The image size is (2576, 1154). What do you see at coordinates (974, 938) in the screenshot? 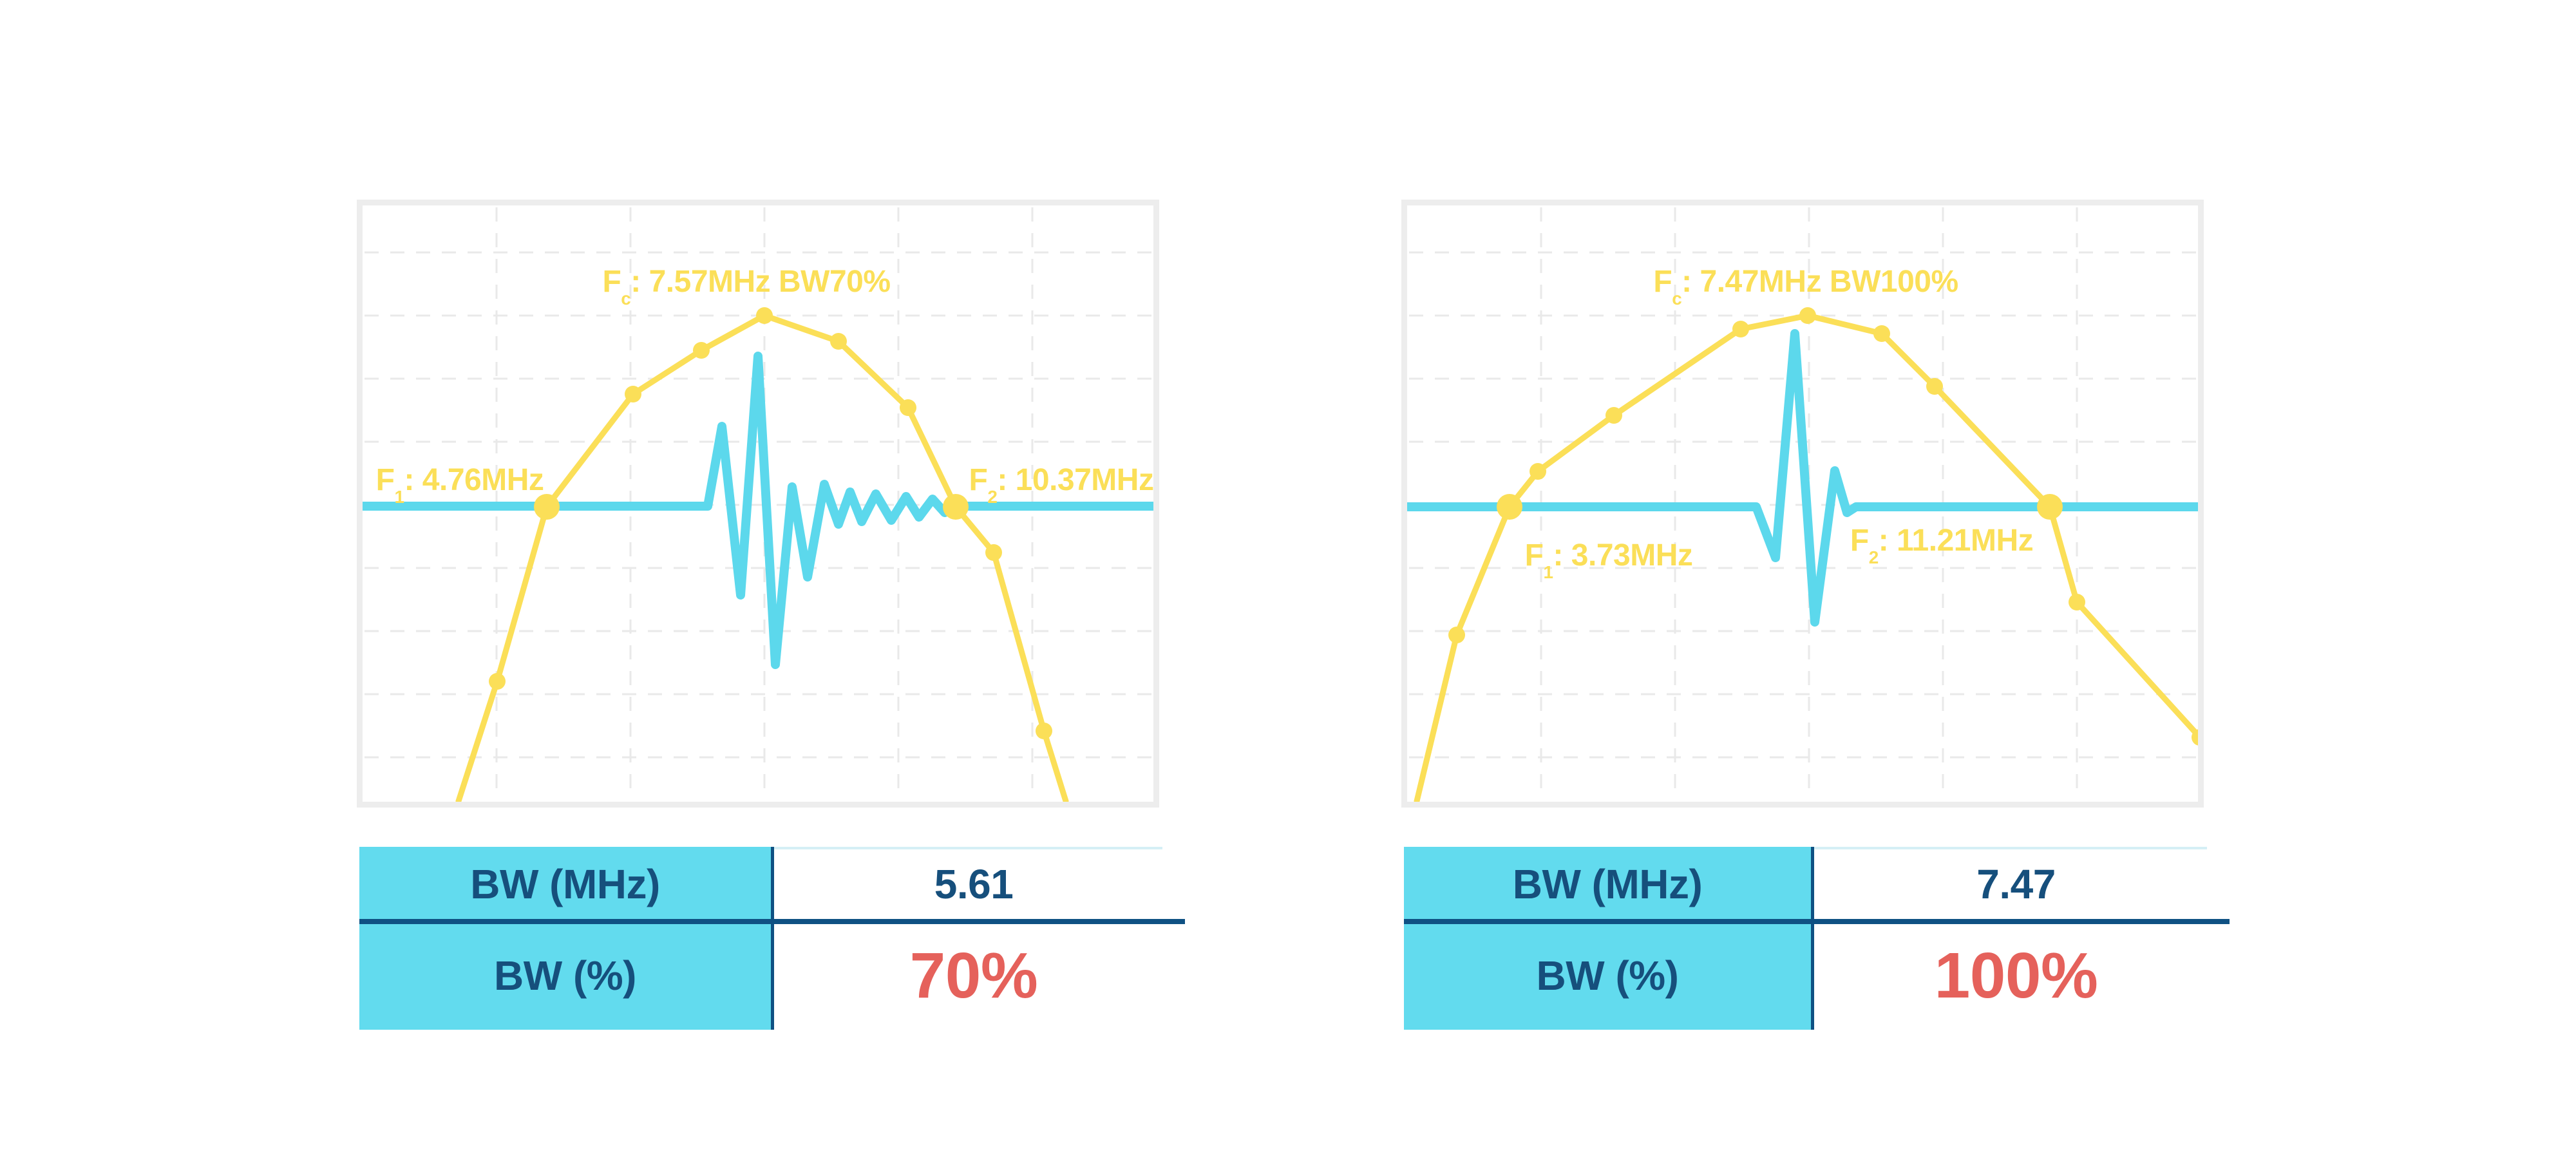
I see `table-value-column: 5.61 70%` at bounding box center [974, 938].